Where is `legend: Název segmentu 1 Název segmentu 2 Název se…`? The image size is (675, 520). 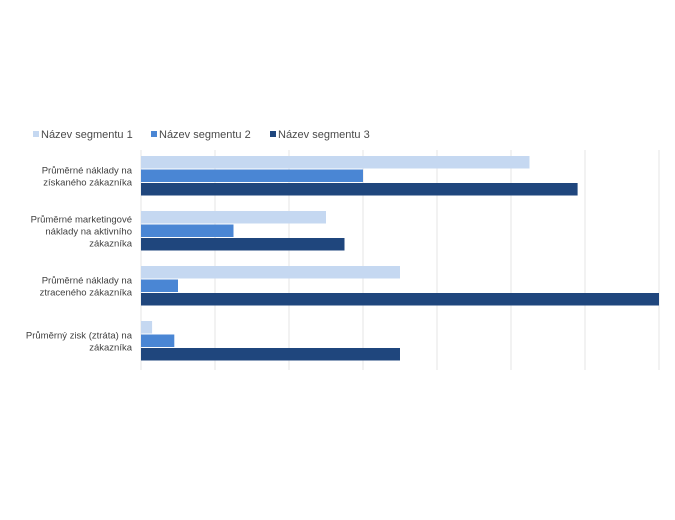 legend: Název segmentu 1 Název segmentu 2 Název se… is located at coordinates (201, 135).